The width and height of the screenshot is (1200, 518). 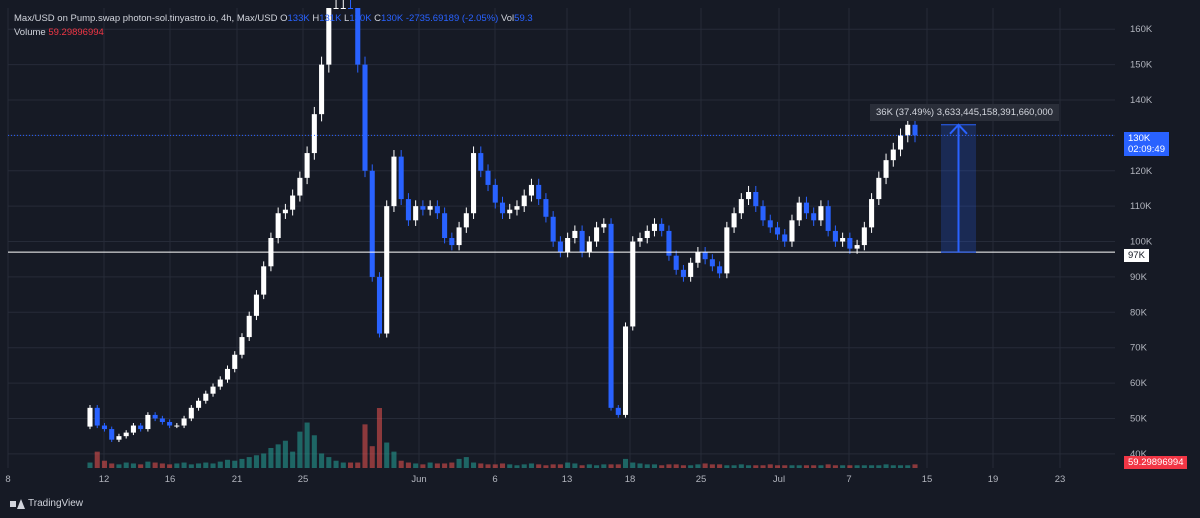 I want to click on volume-header: Volume 59.29896994, so click(x=59, y=32).